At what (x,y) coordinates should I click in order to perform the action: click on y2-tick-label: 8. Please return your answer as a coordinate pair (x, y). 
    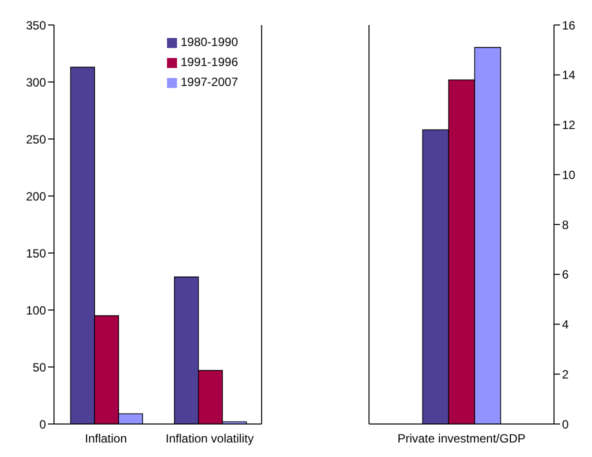
    Looking at the image, I should click on (565, 225).